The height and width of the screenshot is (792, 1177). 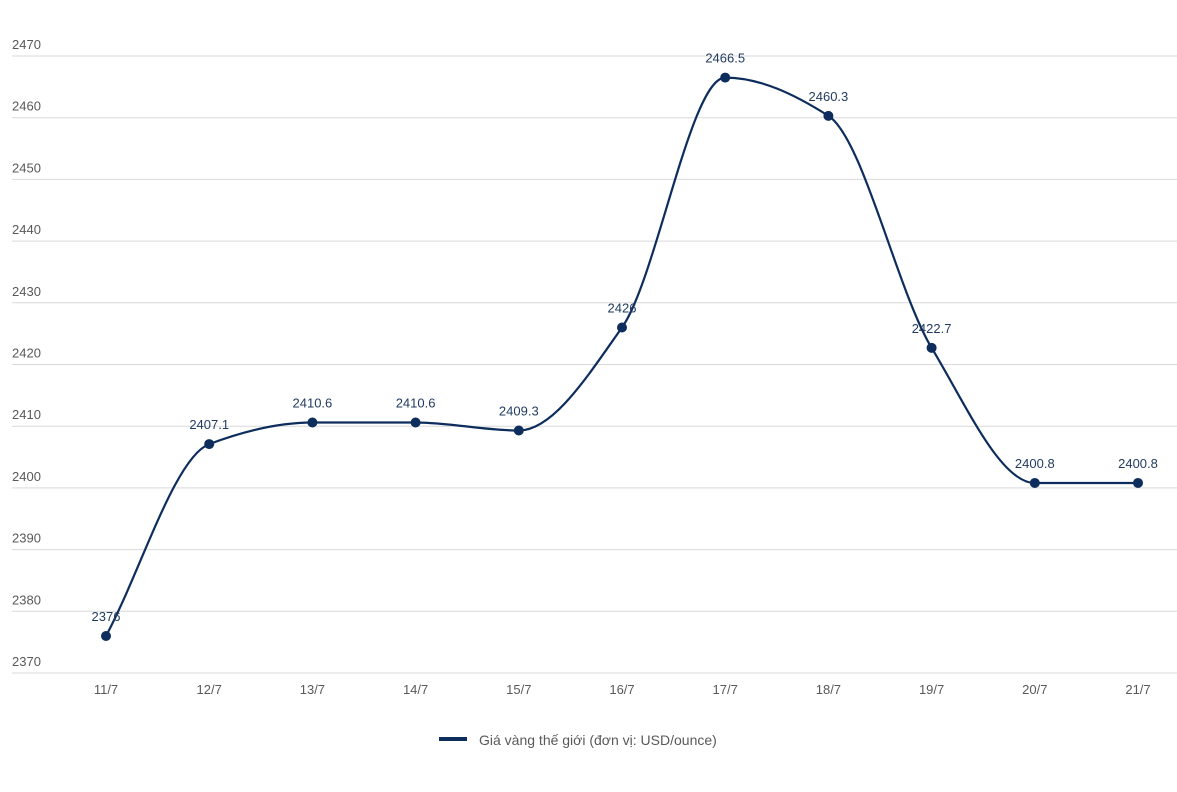 I want to click on data-label: 2426, so click(x=622, y=307).